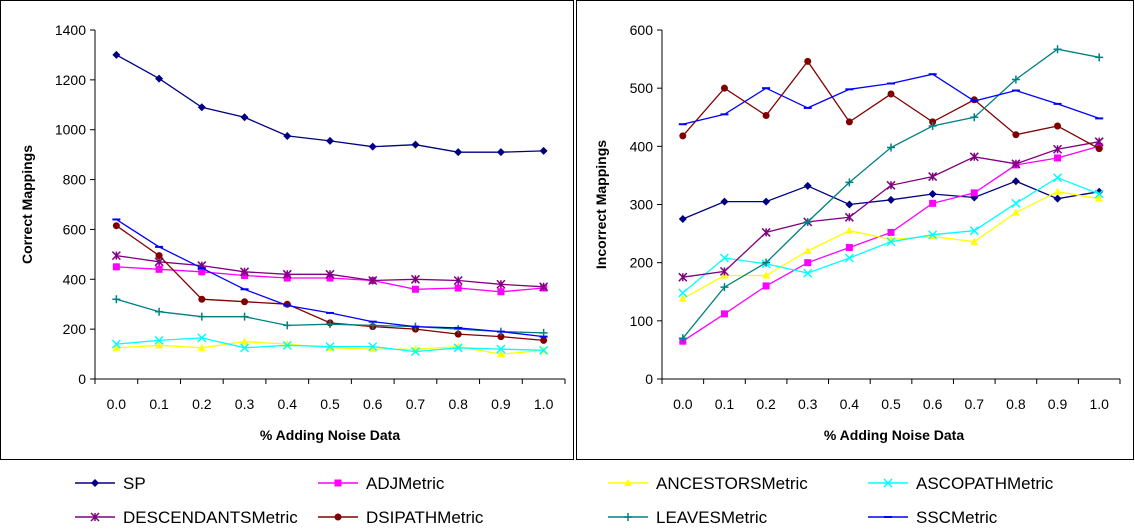 Image resolution: width=1135 pixels, height=531 pixels. Describe the element at coordinates (117, 404) in the screenshot. I see `x-tick-label: 0.0` at that location.